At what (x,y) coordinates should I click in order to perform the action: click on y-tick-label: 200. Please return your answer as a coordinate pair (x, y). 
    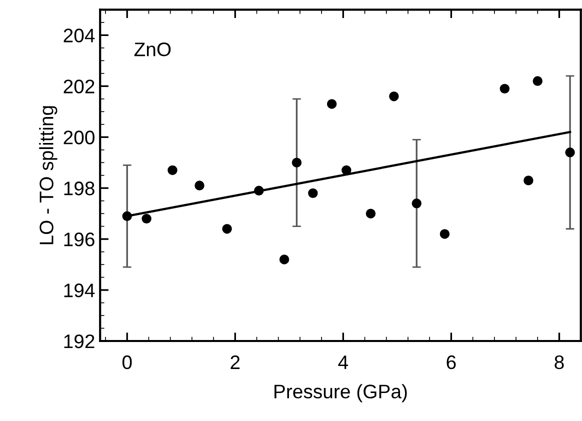
    Looking at the image, I should click on (79, 137).